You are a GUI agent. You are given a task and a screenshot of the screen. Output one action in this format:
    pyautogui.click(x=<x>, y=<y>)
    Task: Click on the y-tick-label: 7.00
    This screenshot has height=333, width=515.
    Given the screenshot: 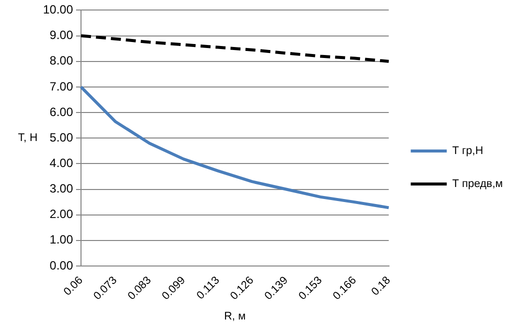 What is the action you would take?
    pyautogui.click(x=62, y=86)
    